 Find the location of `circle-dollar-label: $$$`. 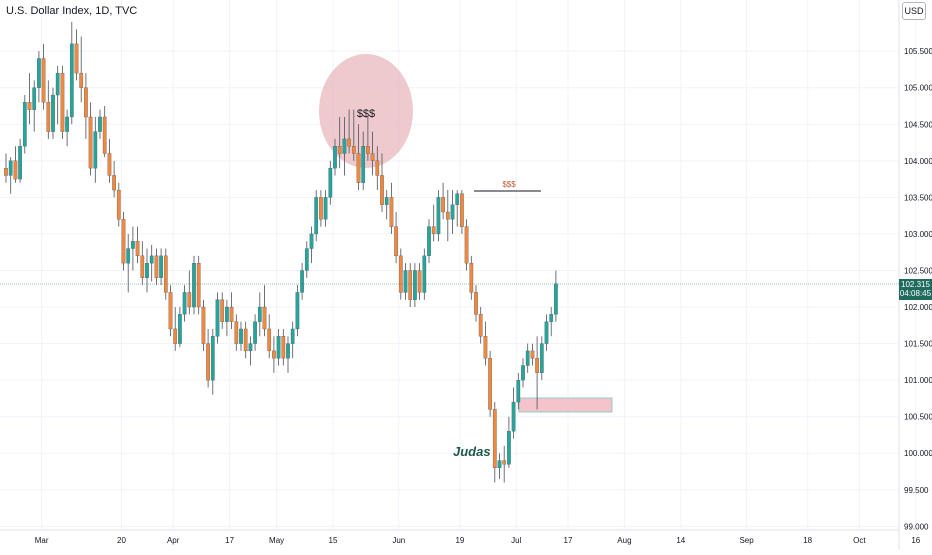

circle-dollar-label: $$$ is located at coordinates (366, 114).